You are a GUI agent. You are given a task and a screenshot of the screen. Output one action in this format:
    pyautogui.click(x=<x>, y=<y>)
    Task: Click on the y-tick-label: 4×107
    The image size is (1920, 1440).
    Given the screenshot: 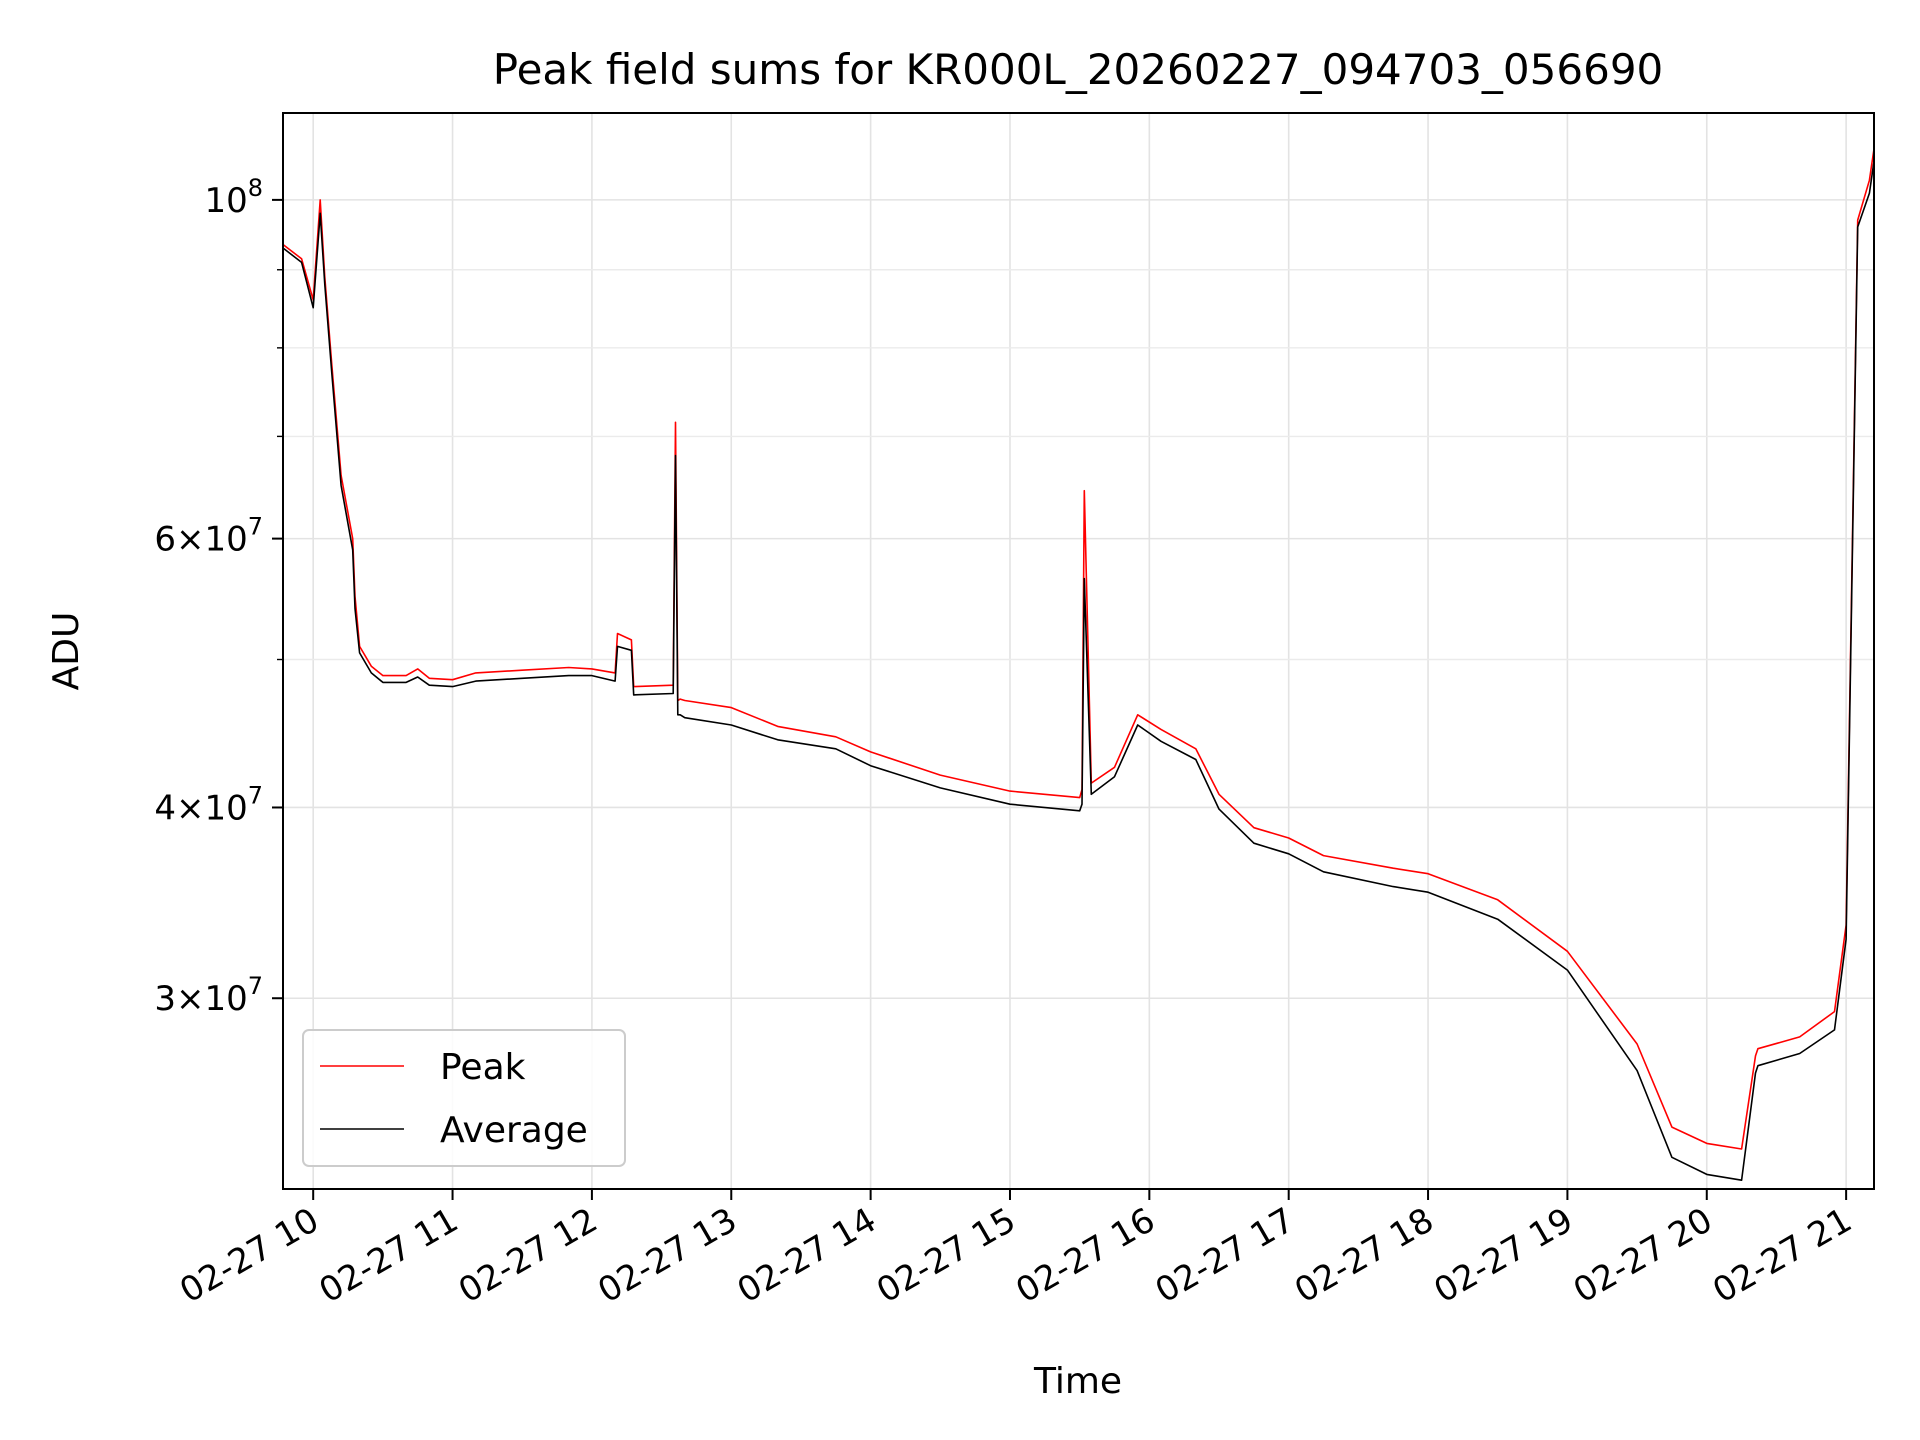 What is the action you would take?
    pyautogui.click(x=208, y=804)
    